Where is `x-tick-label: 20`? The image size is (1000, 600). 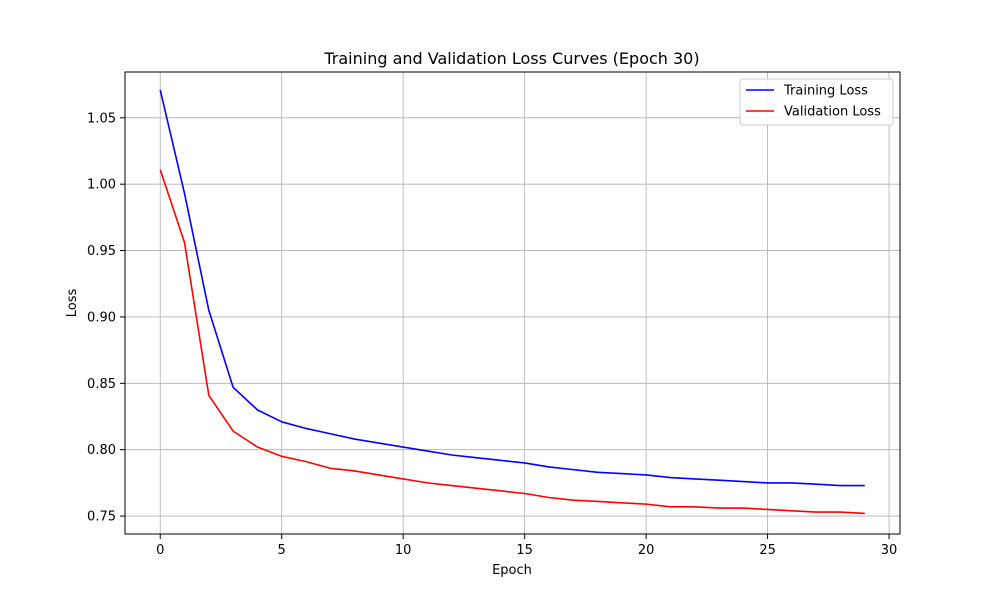
x-tick-label: 20 is located at coordinates (646, 550).